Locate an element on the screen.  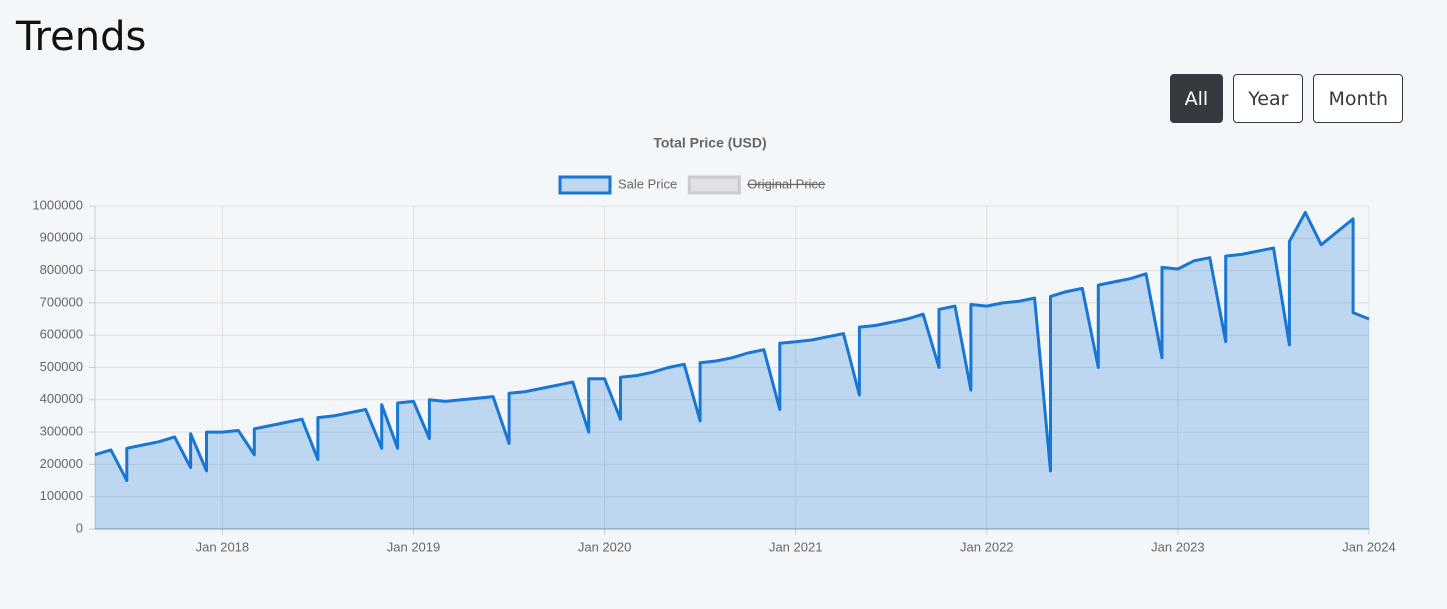
range-button: All is located at coordinates (1196, 98).